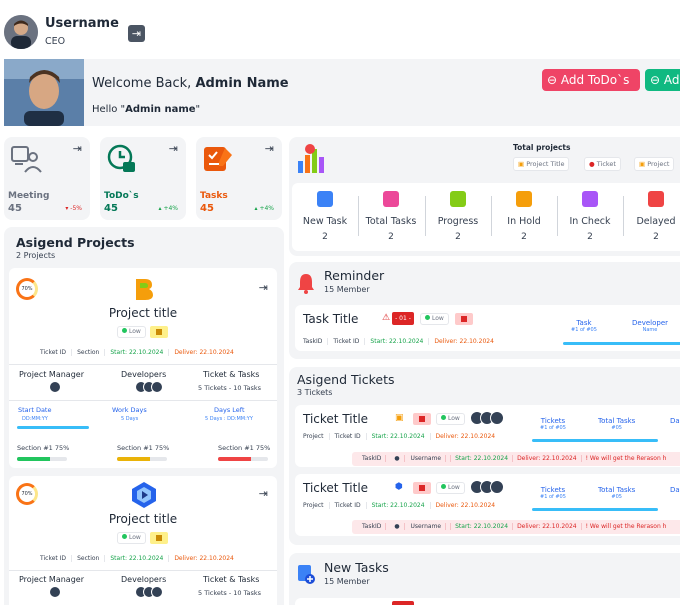  Describe the element at coordinates (347, 289) in the screenshot. I see `reminder-sub: 15 Member` at that location.